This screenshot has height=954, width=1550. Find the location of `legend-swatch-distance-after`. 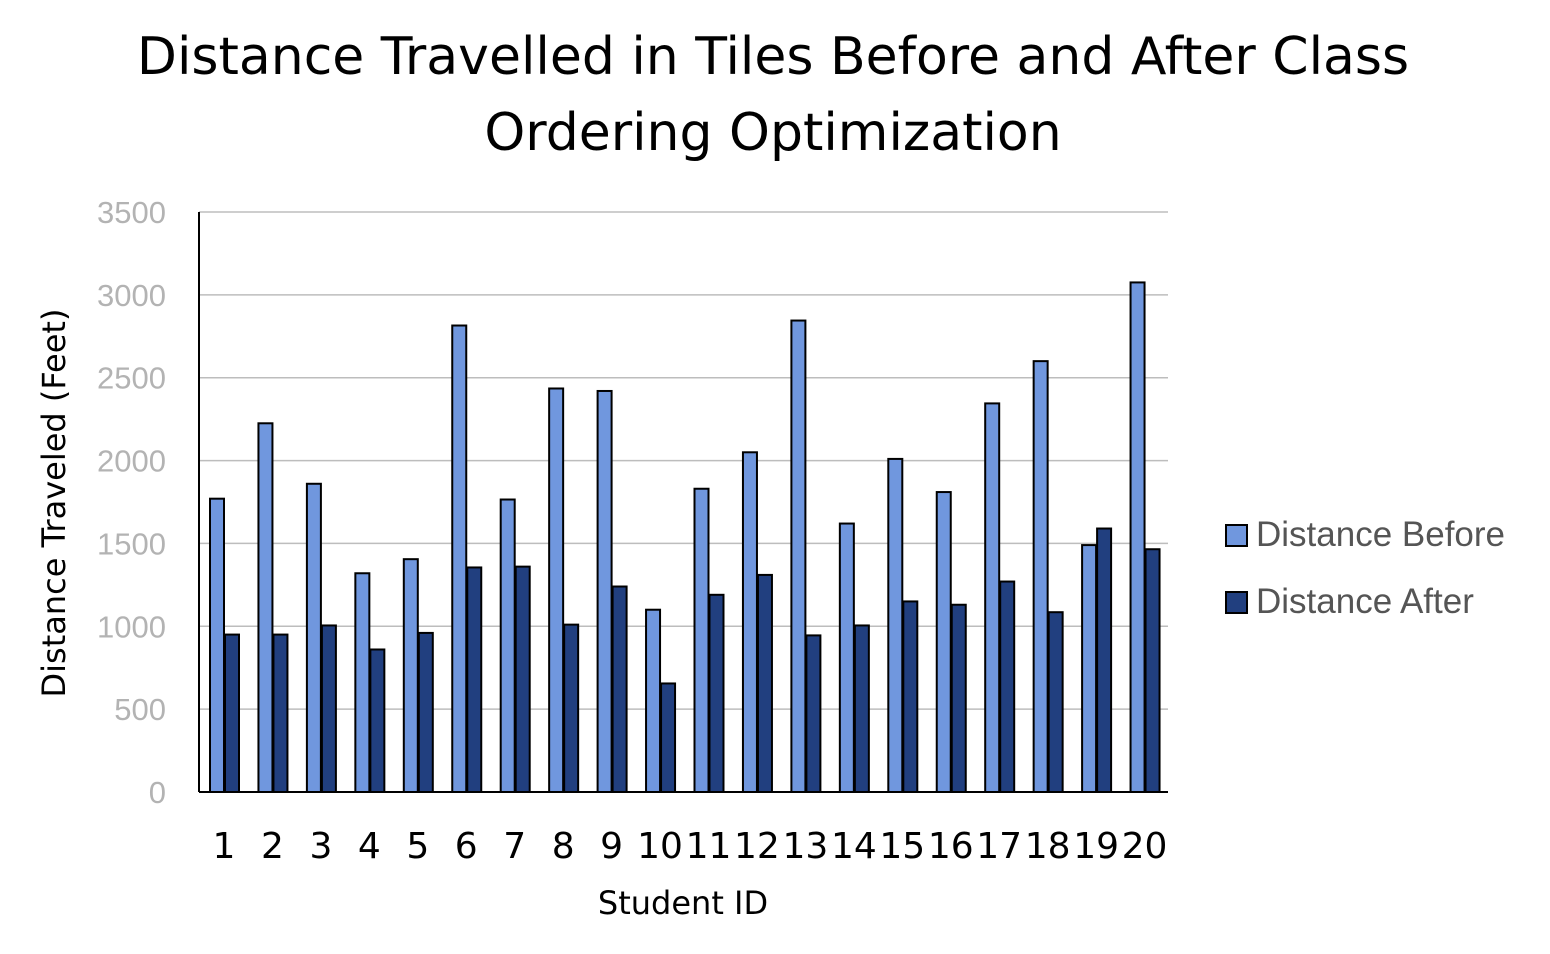

legend-swatch-distance-after is located at coordinates (1236, 602).